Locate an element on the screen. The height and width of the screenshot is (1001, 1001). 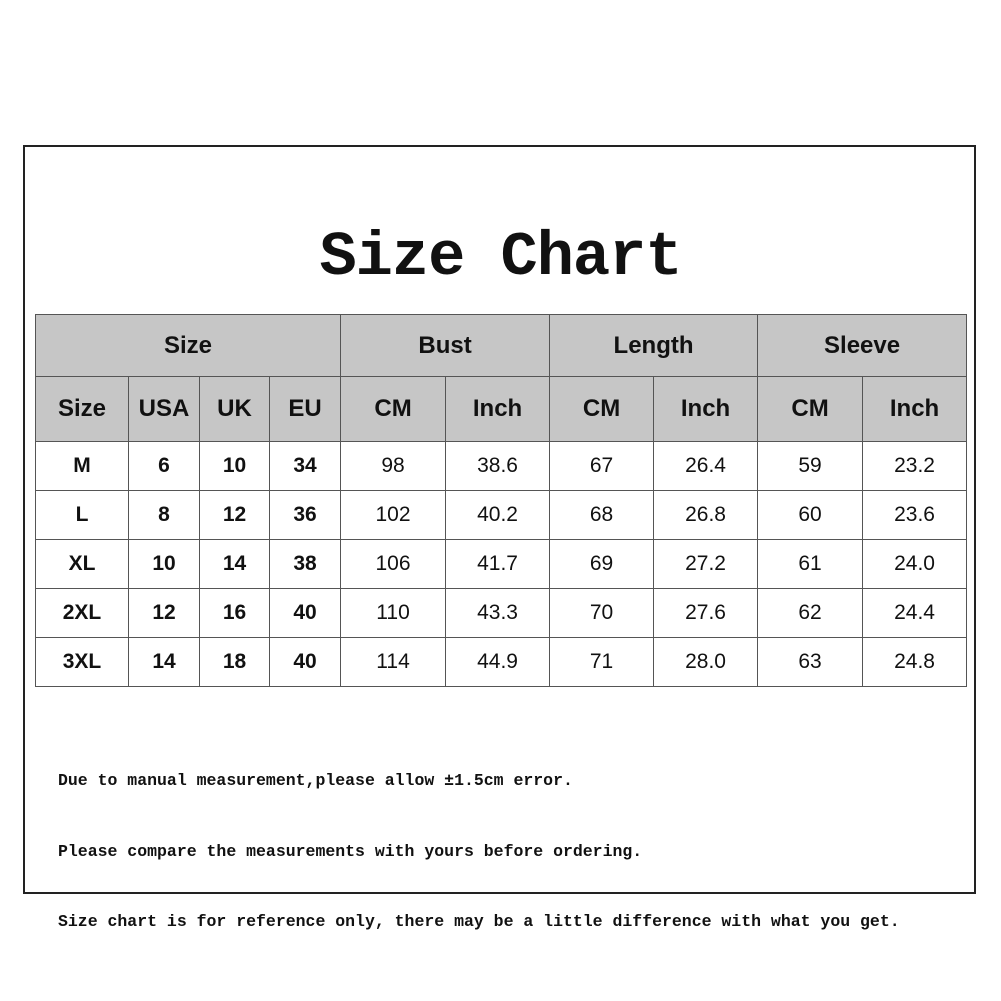
table-row: XL 10 14 38 106 41.7 69 27.2 61 24.0 is located at coordinates (501, 564).